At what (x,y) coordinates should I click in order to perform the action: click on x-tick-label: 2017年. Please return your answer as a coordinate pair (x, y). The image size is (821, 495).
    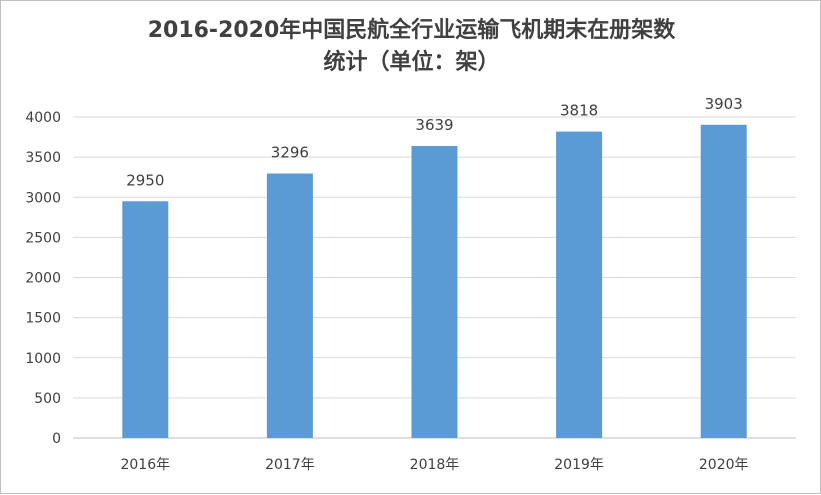
    Looking at the image, I should click on (290, 465).